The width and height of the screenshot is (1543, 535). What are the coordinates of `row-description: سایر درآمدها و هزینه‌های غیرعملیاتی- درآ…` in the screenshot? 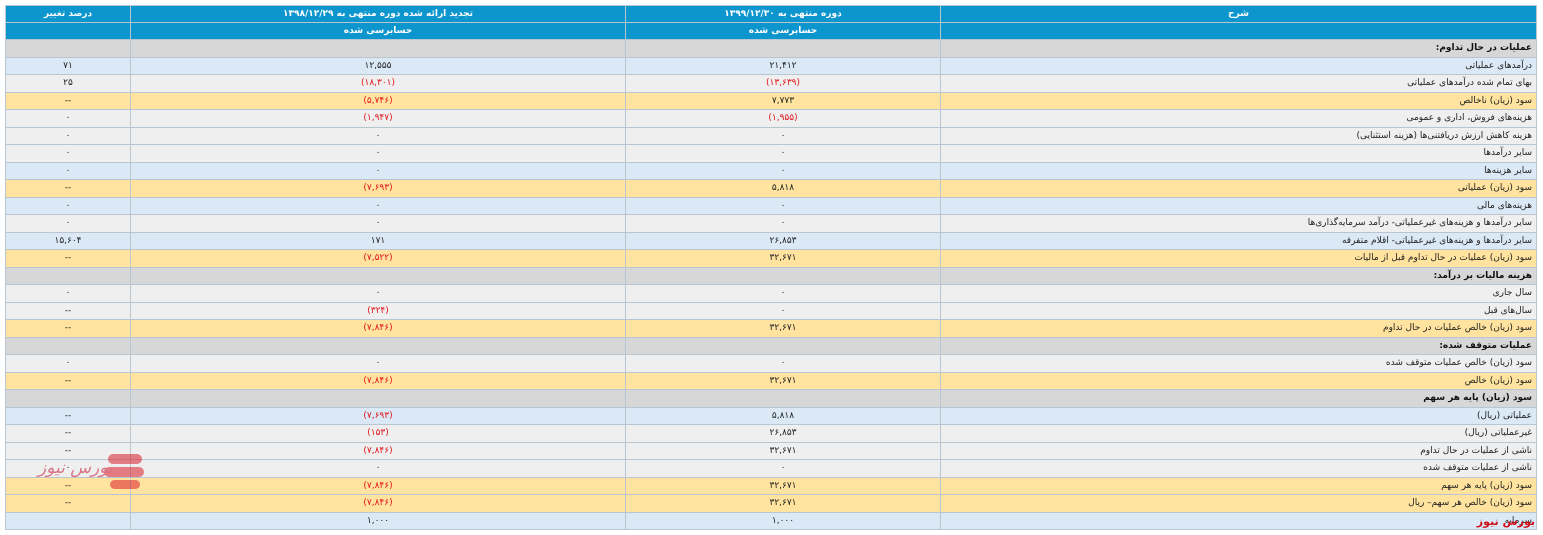 It's located at (1238, 223).